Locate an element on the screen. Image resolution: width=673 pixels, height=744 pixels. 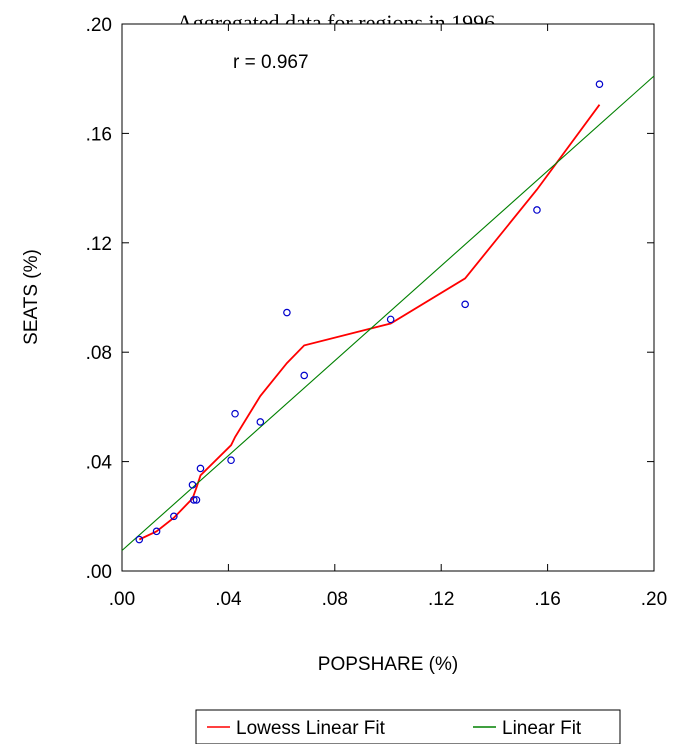
legend-label-lowess: Lowess Linear Fit is located at coordinates (311, 728).